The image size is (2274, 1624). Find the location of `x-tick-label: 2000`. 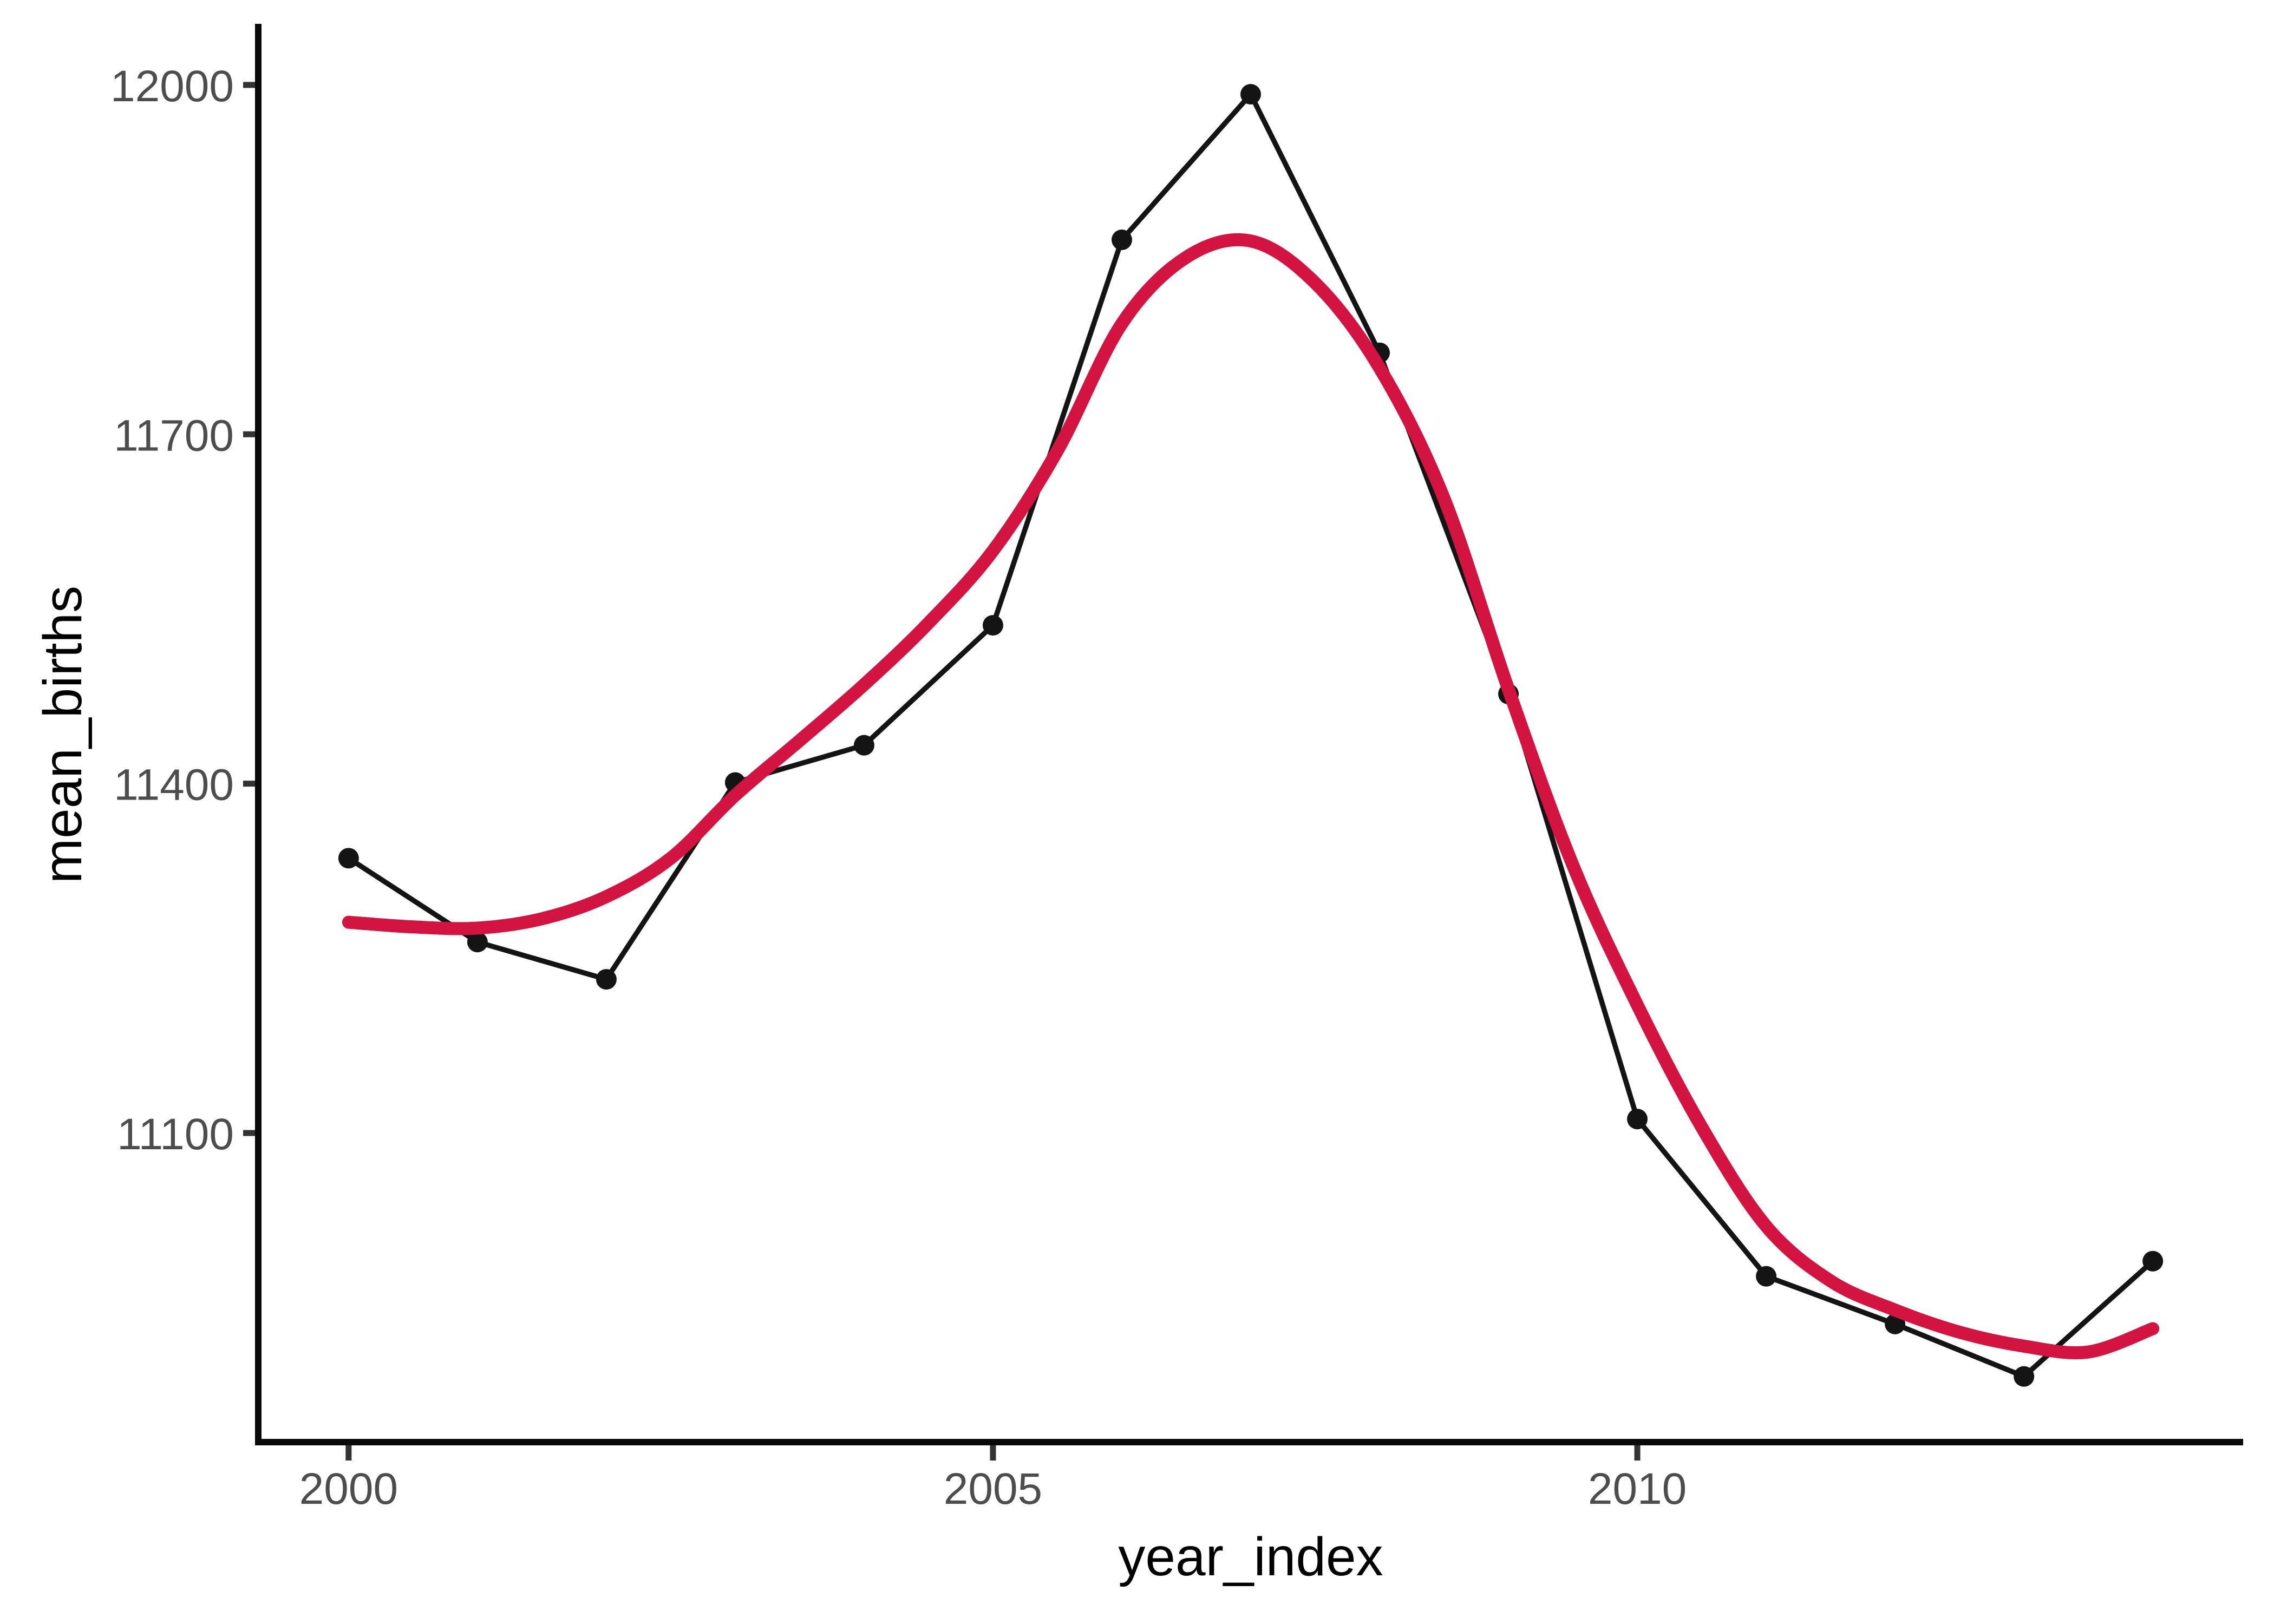

x-tick-label: 2000 is located at coordinates (349, 1489).